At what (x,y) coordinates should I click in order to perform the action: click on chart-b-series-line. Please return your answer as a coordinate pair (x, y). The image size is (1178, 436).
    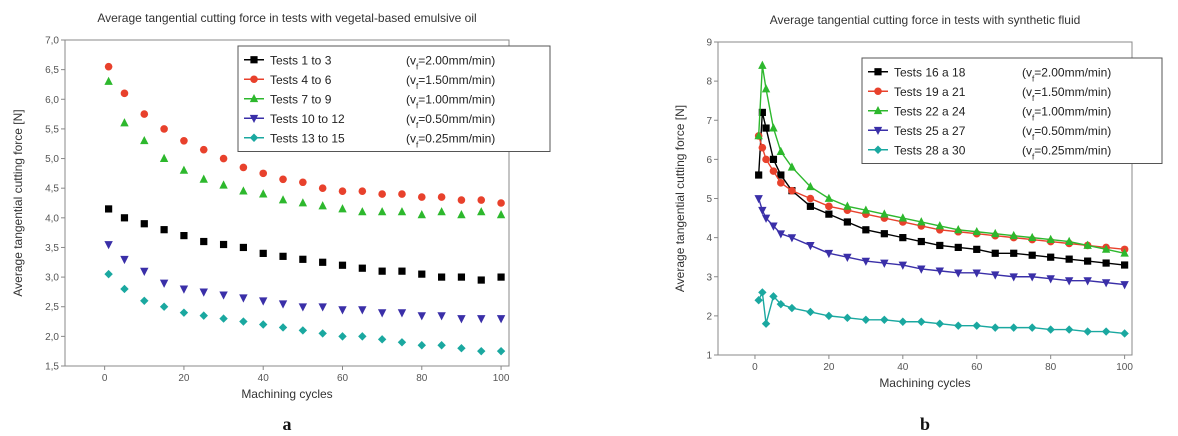
    Looking at the image, I should click on (941, 159).